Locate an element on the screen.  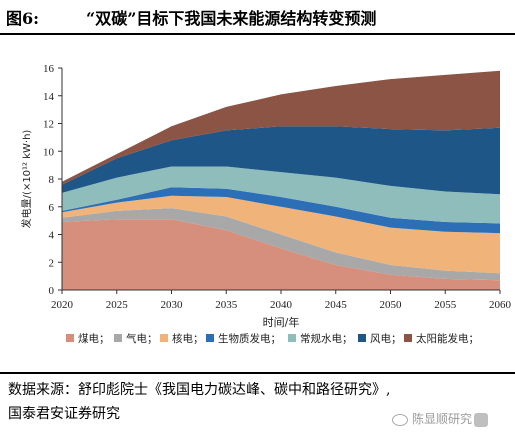
data-source: 数据来源：舒印彪院士《我国电力碳达峰、碳中和路径研究》, 国泰君安证券研究 is located at coordinates (199, 402).